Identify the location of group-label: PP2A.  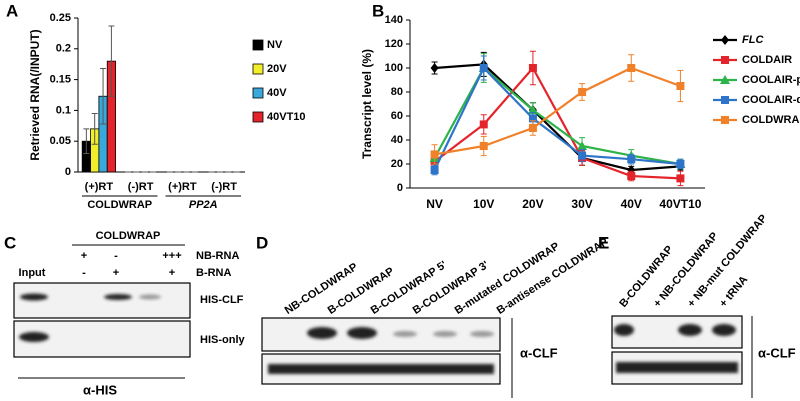
(203, 205).